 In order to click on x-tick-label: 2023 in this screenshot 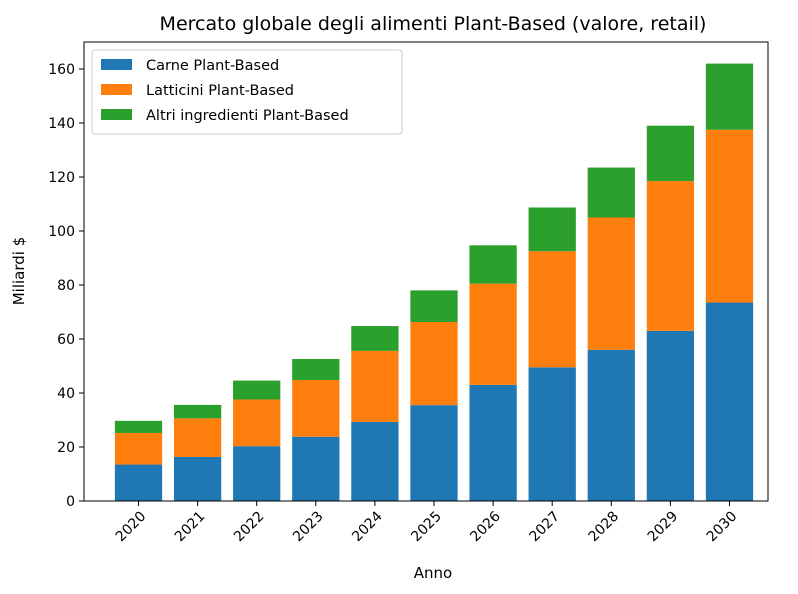, I will do `click(308, 527)`.